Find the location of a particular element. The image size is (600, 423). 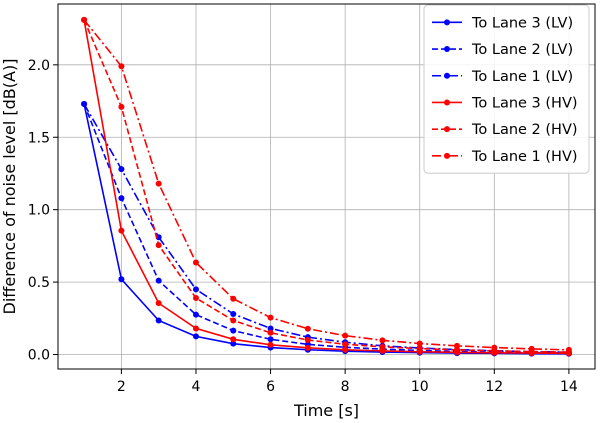

legend-label: To Lane 2 (LV) is located at coordinates (522, 50).